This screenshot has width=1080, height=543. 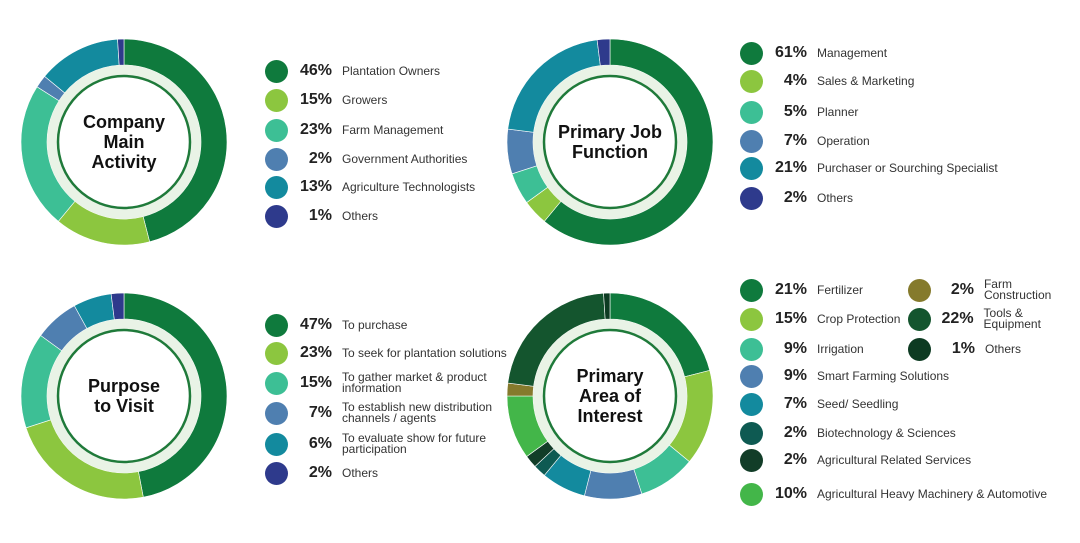 I want to click on legend-label: Seed/ Seedling, so click(x=858, y=403).